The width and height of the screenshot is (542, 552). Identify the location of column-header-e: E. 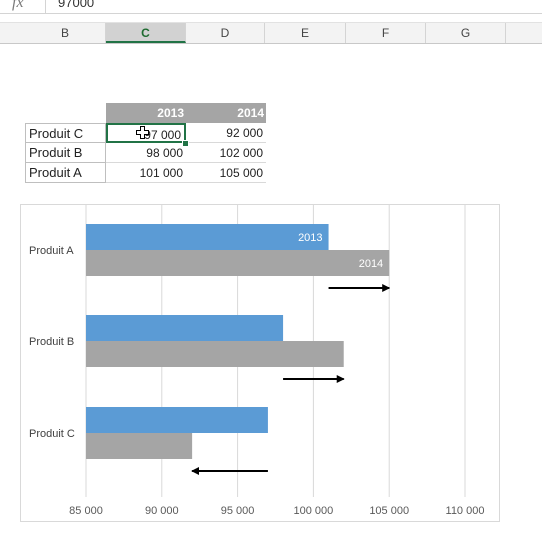
(305, 33).